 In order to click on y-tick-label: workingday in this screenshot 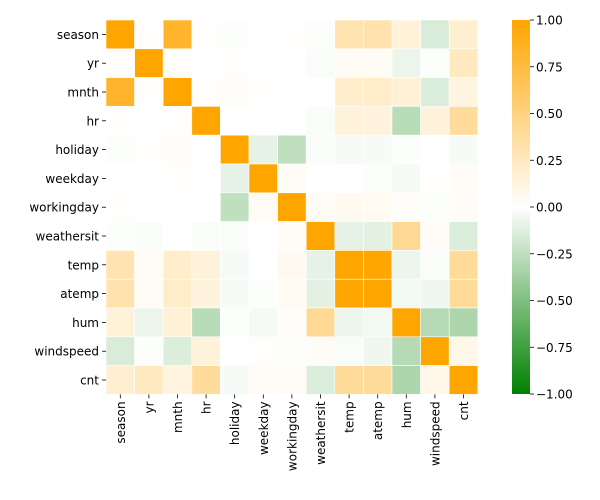, I will do `click(64, 208)`.